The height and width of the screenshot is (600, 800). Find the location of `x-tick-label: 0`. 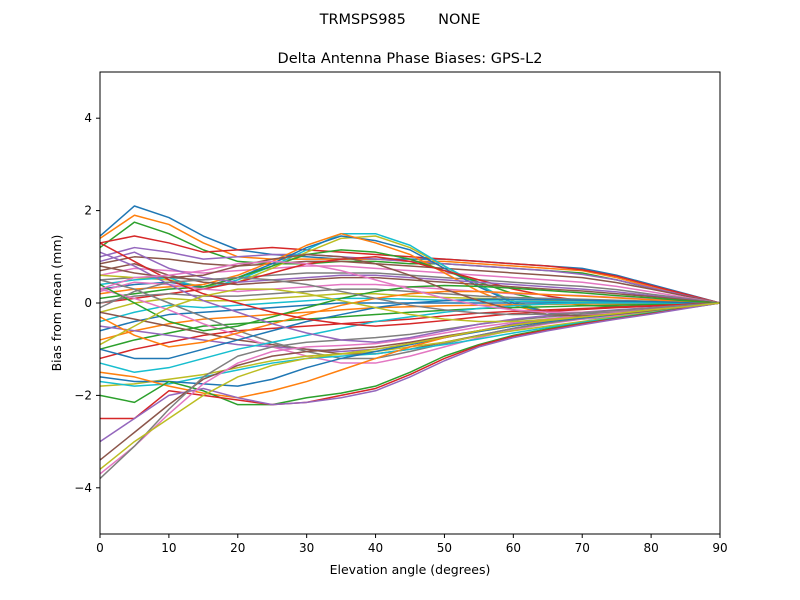

x-tick-label: 0 is located at coordinates (100, 548).